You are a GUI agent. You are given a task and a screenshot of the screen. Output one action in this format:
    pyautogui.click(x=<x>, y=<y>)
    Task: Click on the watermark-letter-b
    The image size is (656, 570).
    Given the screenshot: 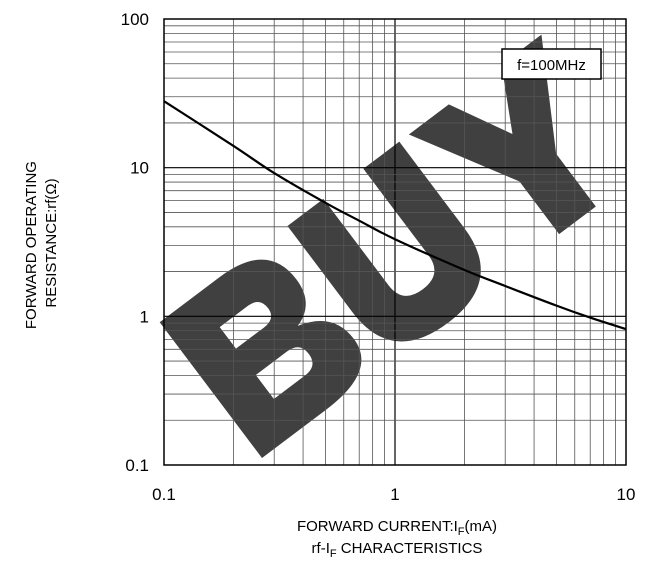 What is the action you would take?
    pyautogui.click(x=260, y=358)
    